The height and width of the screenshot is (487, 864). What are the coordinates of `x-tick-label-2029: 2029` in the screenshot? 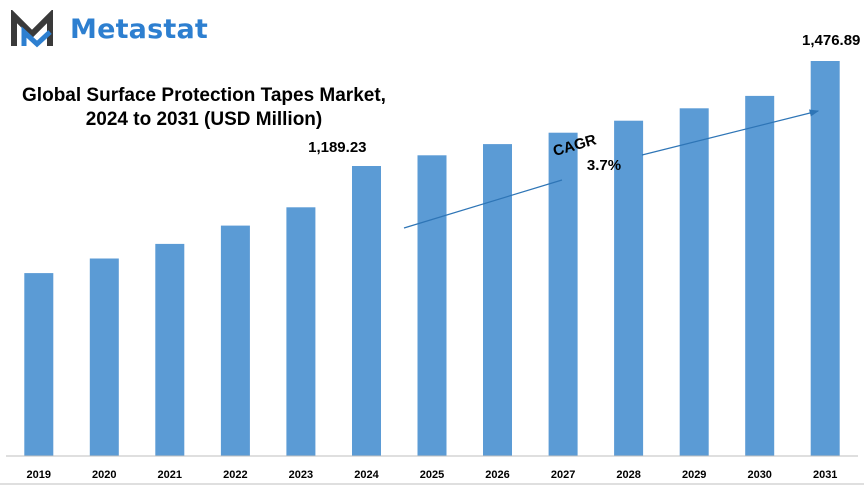 It's located at (694, 475).